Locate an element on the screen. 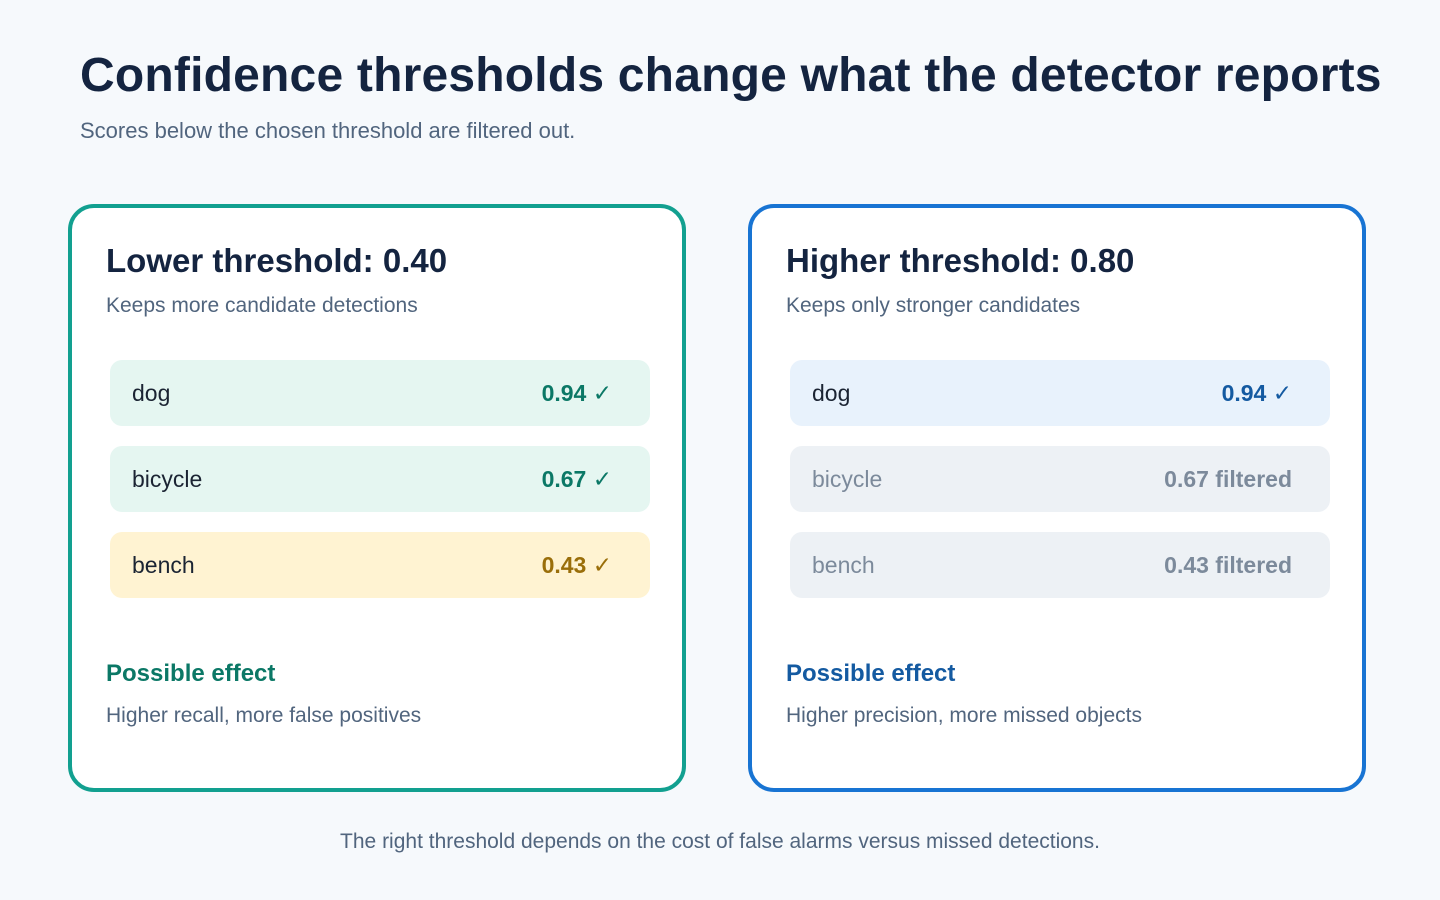  detection-list: dog 0.94 ✓ bicycle 0.67 ✓ bench 0.43 ✓ is located at coordinates (380, 489).